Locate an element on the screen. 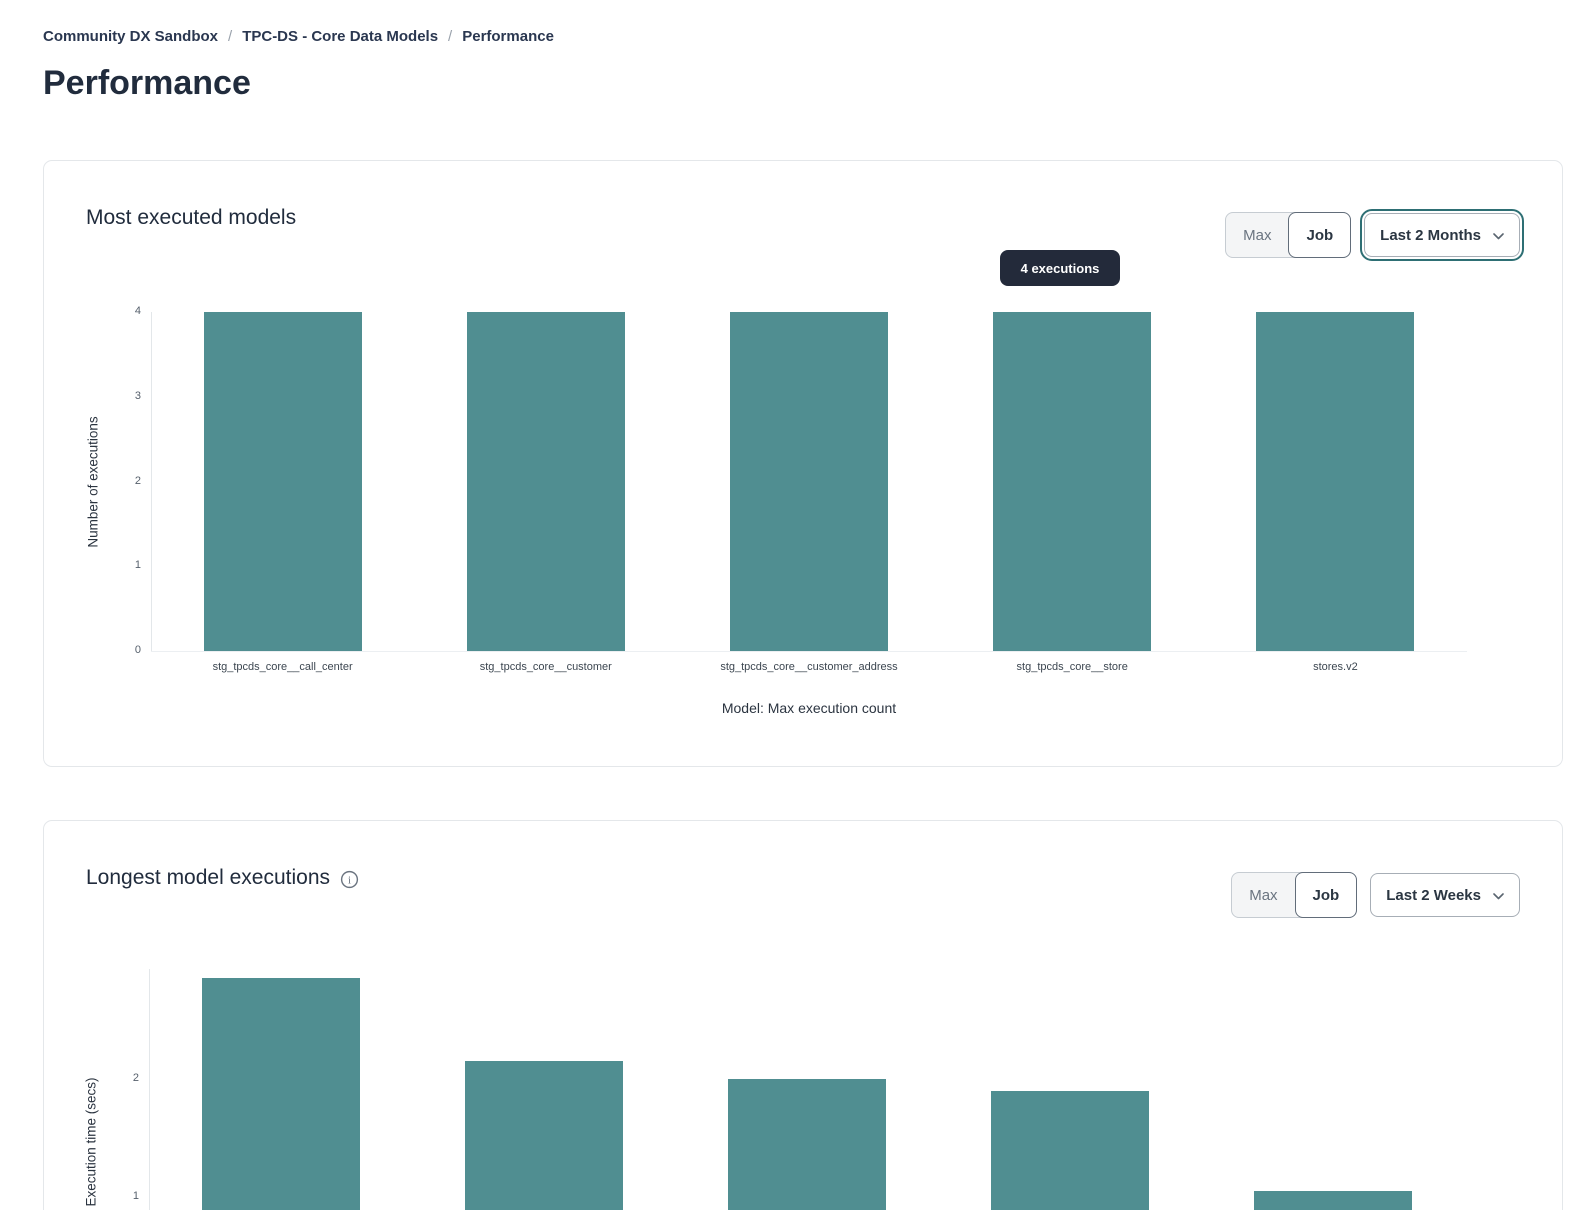 The height and width of the screenshot is (1210, 1584). y-tick-label: 0 is located at coordinates (137, 650).